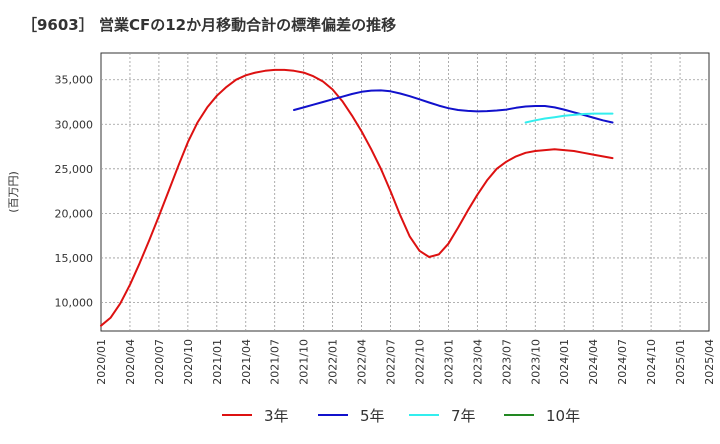 This screenshot has width=720, height=444. Describe the element at coordinates (130, 362) in the screenshot. I see `x-tick-label: 2020/04` at that location.